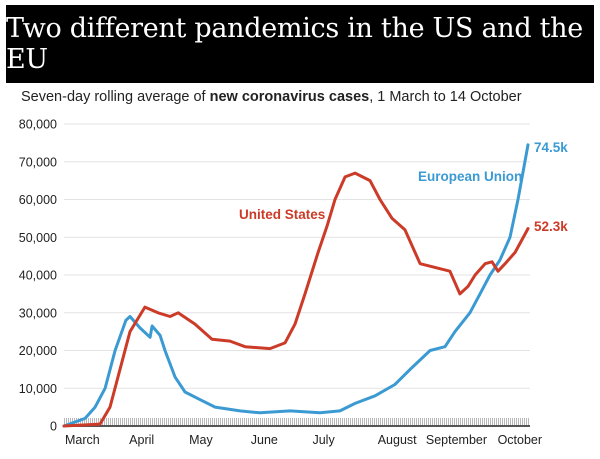 This screenshot has height=459, width=600. I want to click on date-rug, so click(297, 422).